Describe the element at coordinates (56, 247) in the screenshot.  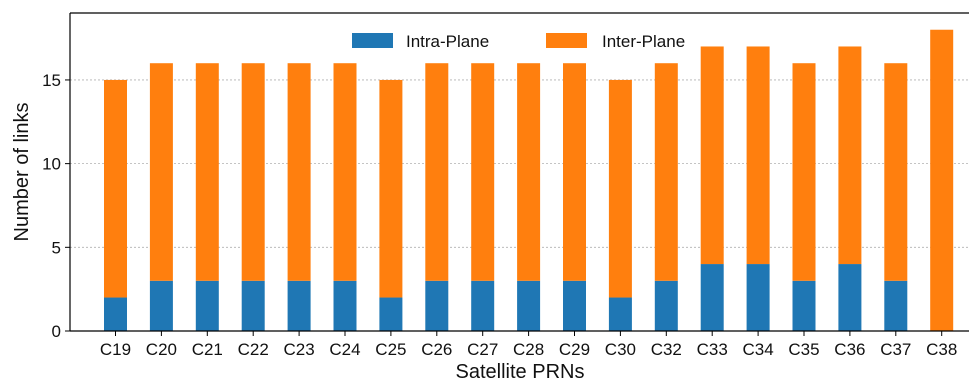
I see `y-tick-label: 5` at that location.